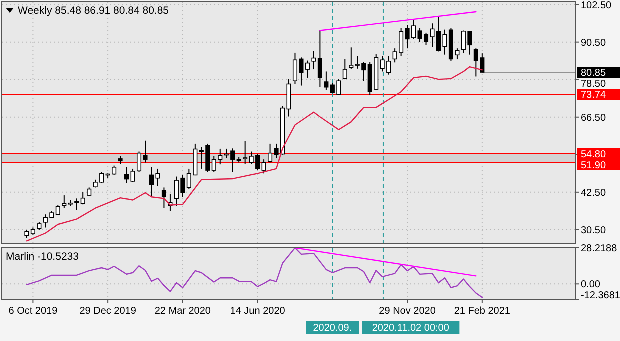 The image size is (620, 341). Describe the element at coordinates (33, 311) in the screenshot. I see `x-tick-label: 6 Oct 2019` at that location.